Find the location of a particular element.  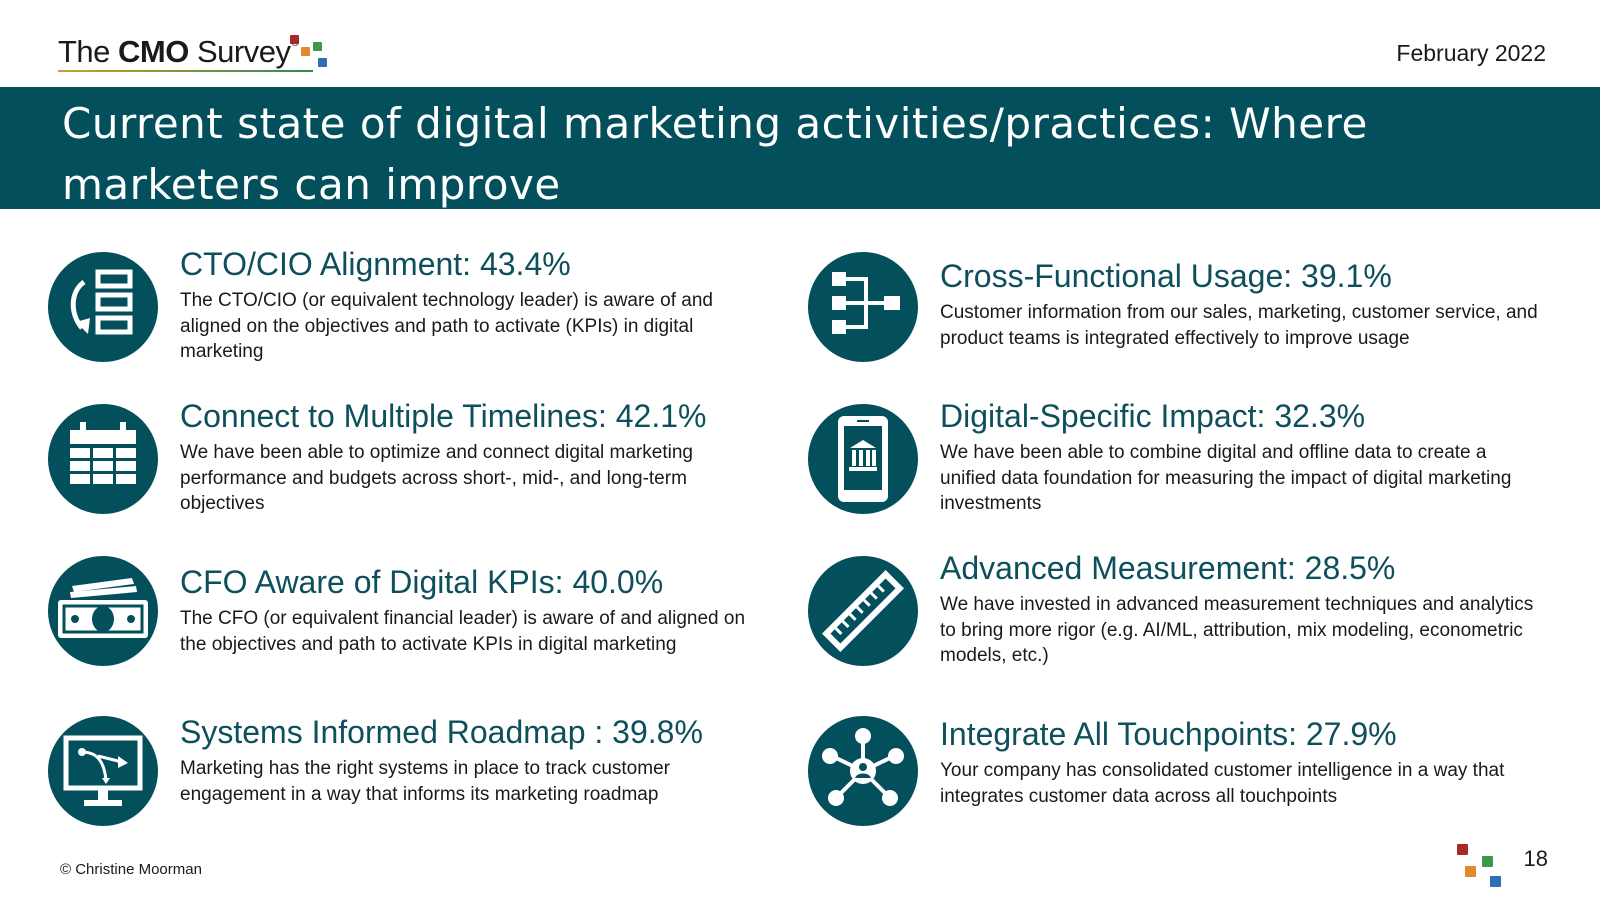

logo-square-orange is located at coordinates (305, 51).